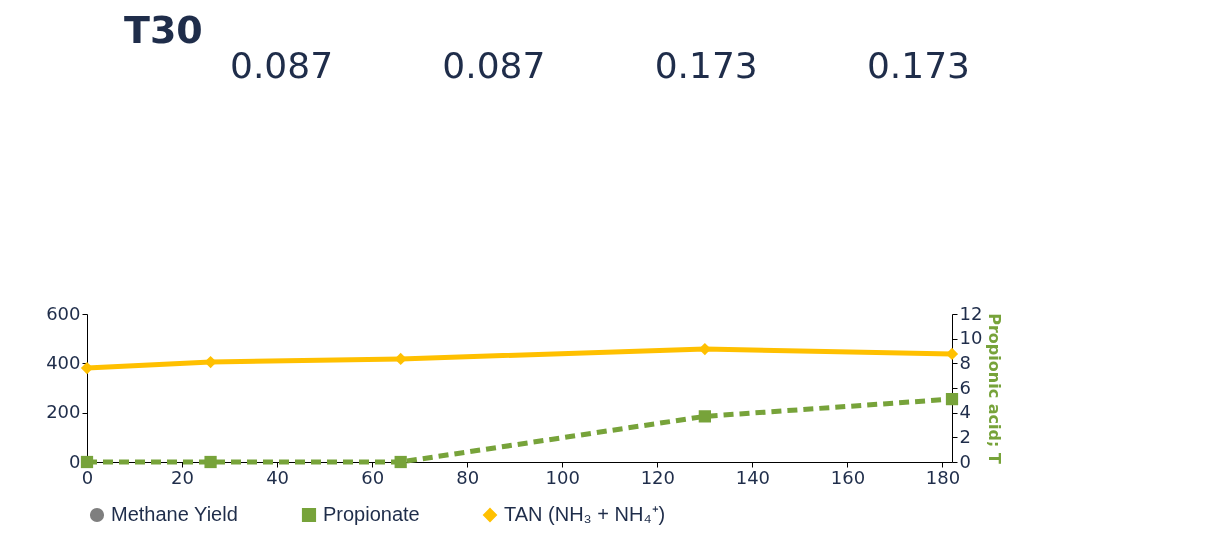 This screenshot has width=1229, height=558. Describe the element at coordinates (943, 477) in the screenshot. I see `x-tick-label: 180` at that location.